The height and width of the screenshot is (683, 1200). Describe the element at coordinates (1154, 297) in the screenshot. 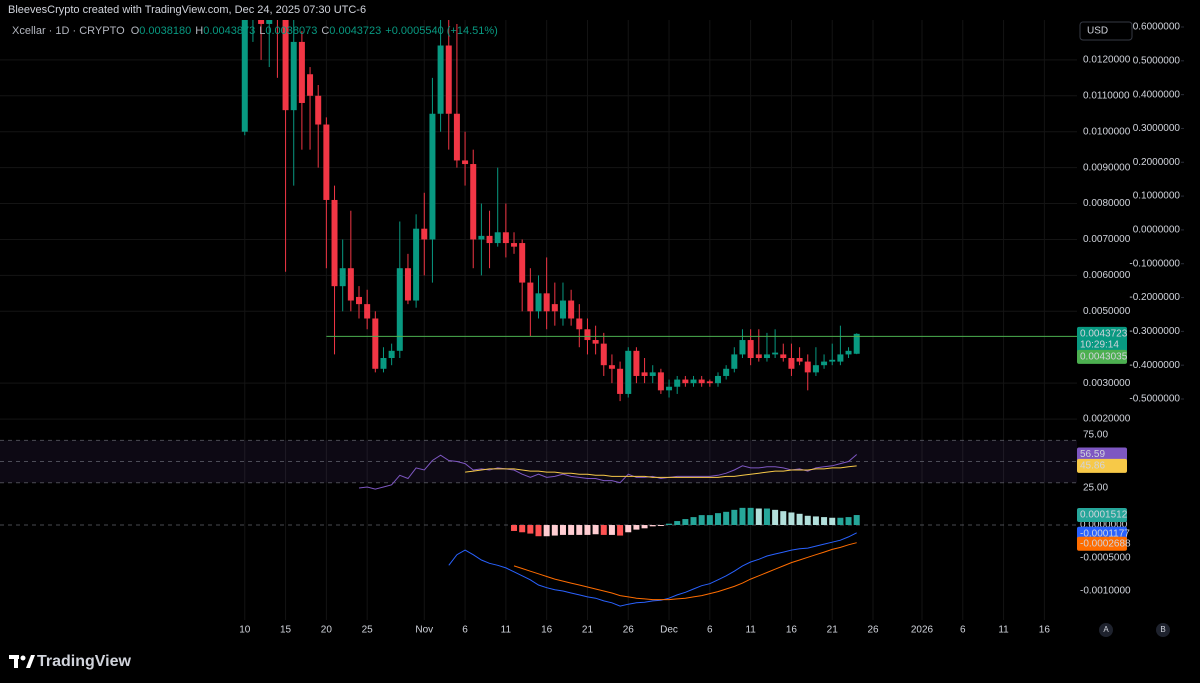

I see `y2-tick-label: -0.2000000` at that location.